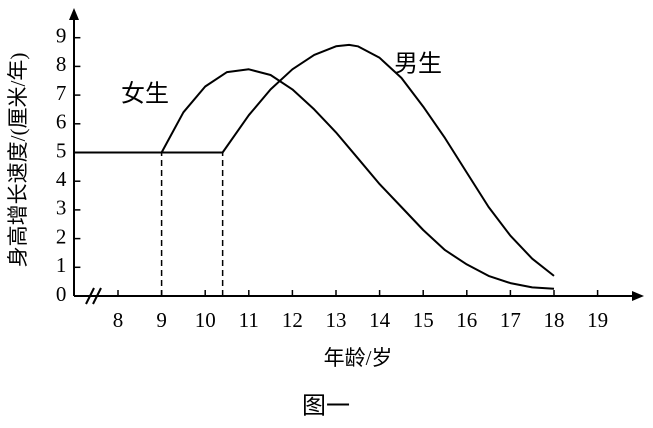 The height and width of the screenshot is (428, 653). What do you see at coordinates (466, 320) in the screenshot?
I see `x-tick-label: 16` at bounding box center [466, 320].